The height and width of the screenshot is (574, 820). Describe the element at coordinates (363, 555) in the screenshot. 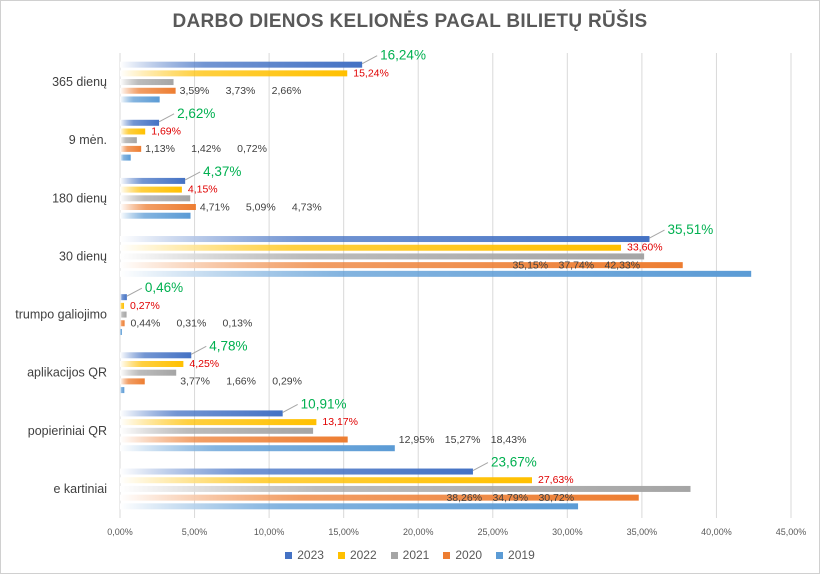

I see `legend-label: 2022` at that location.